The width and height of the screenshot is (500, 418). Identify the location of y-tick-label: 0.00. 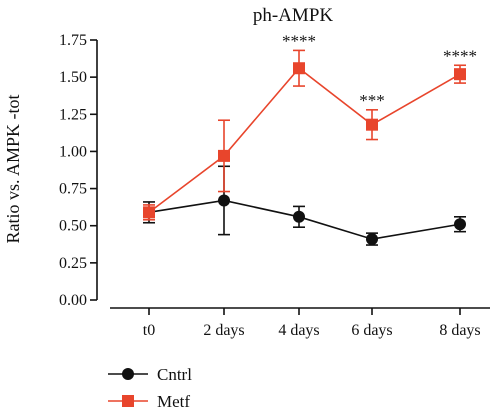
(73, 300).